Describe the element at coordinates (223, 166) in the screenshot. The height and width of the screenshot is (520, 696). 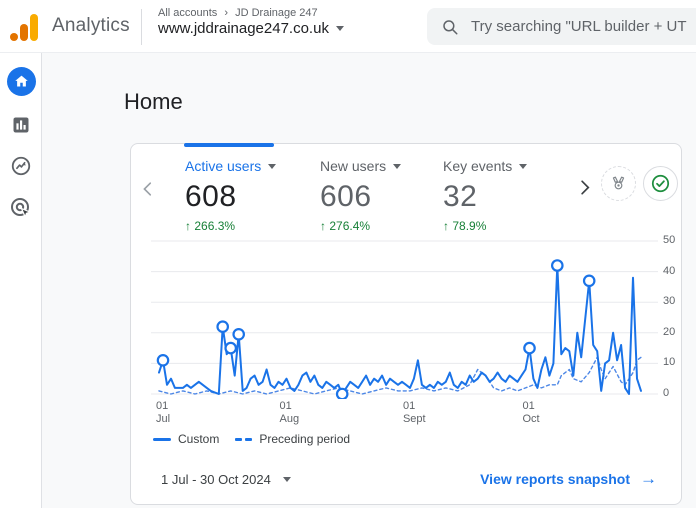
I see `metric-label: Active users` at that location.